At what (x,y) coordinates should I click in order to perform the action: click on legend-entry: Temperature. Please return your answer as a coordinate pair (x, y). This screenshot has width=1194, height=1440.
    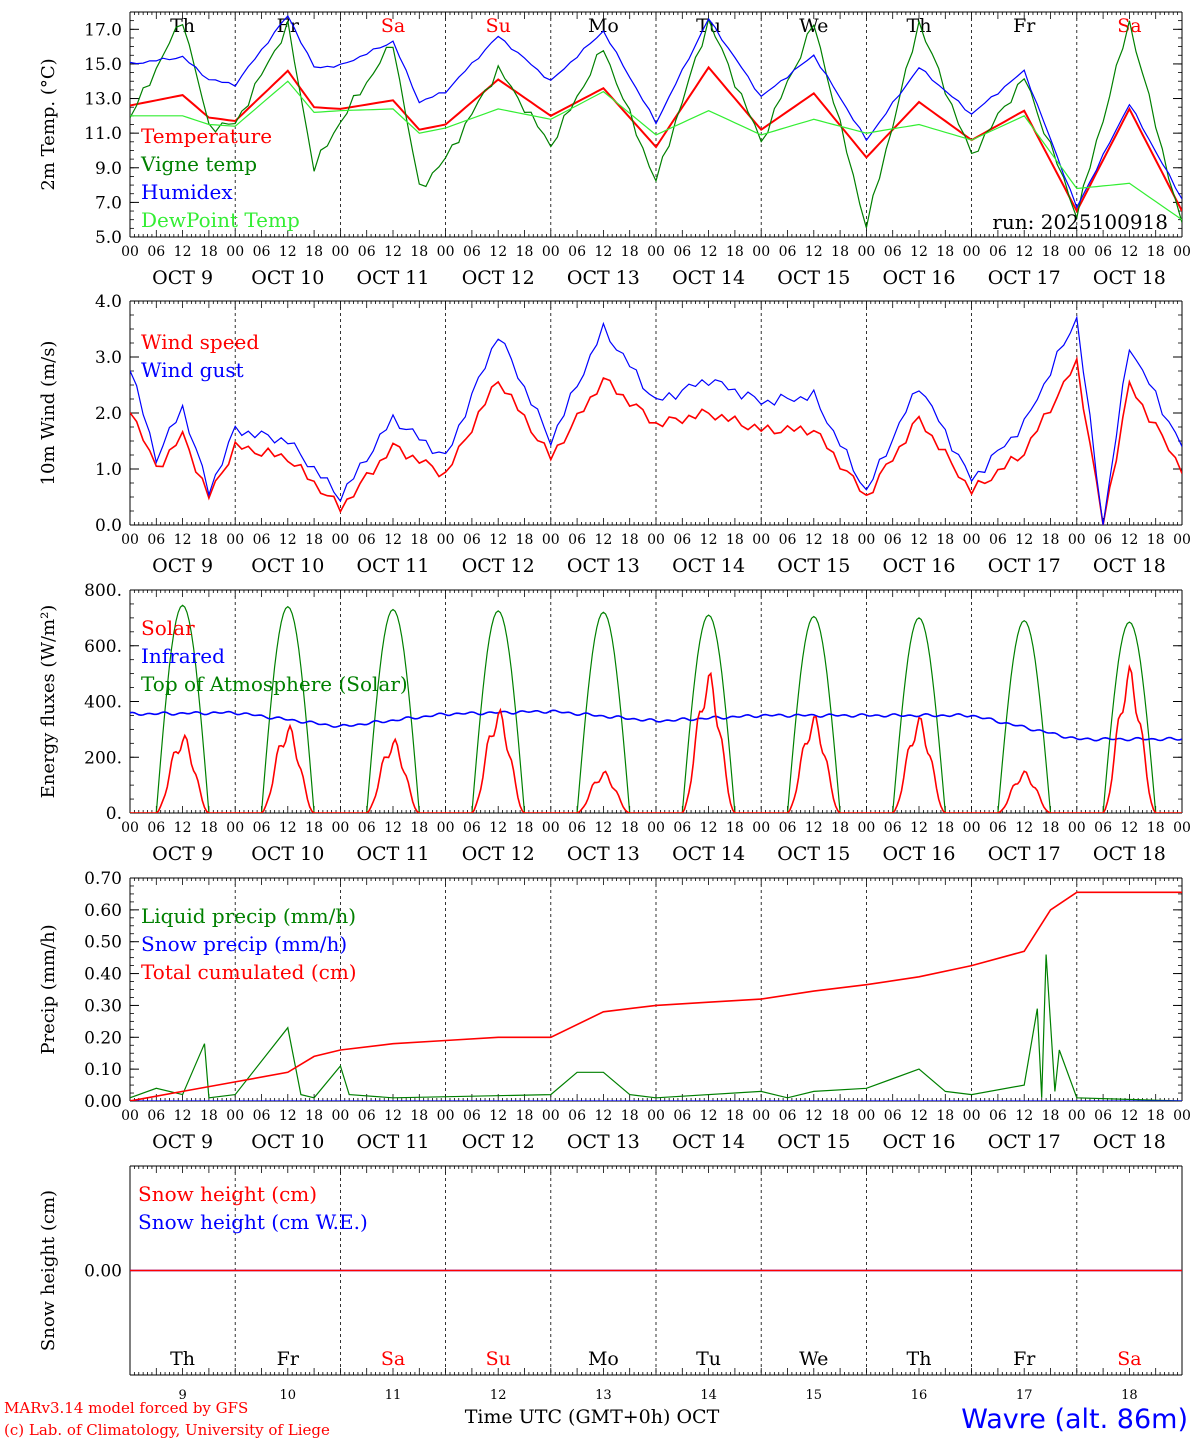
    Looking at the image, I should click on (206, 136).